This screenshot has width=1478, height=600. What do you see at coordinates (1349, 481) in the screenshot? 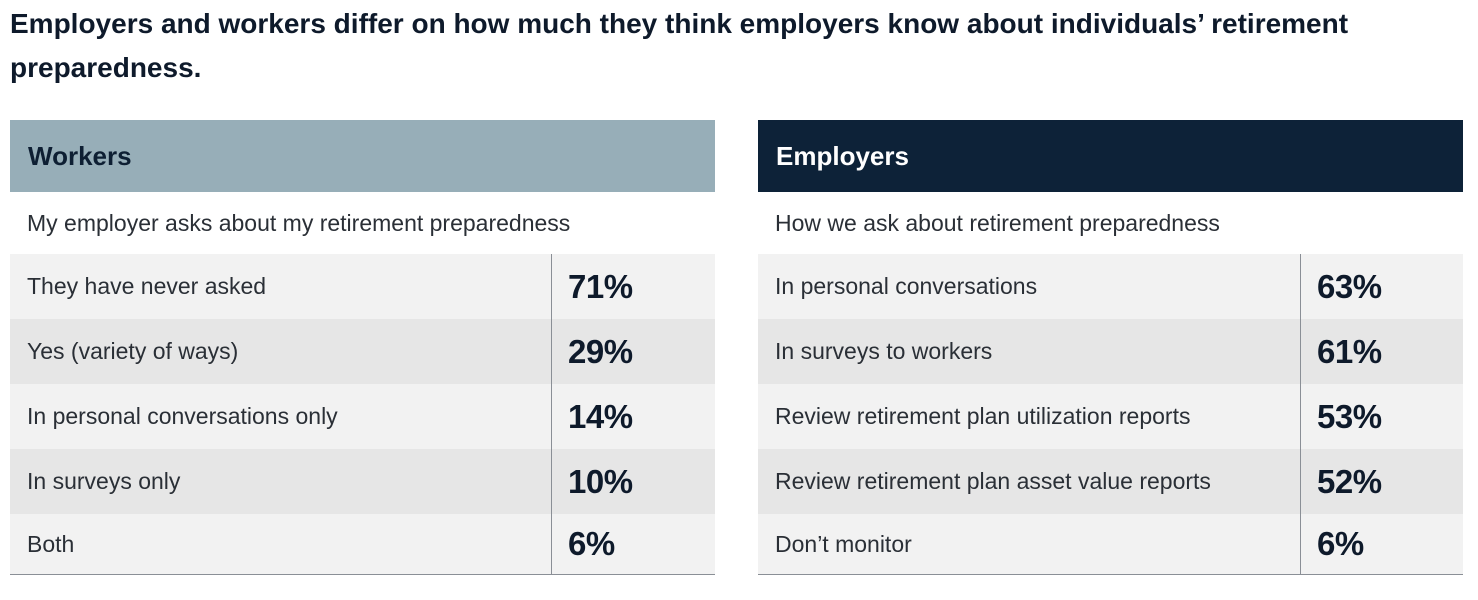
I see `row-value: 52%` at bounding box center [1349, 481].